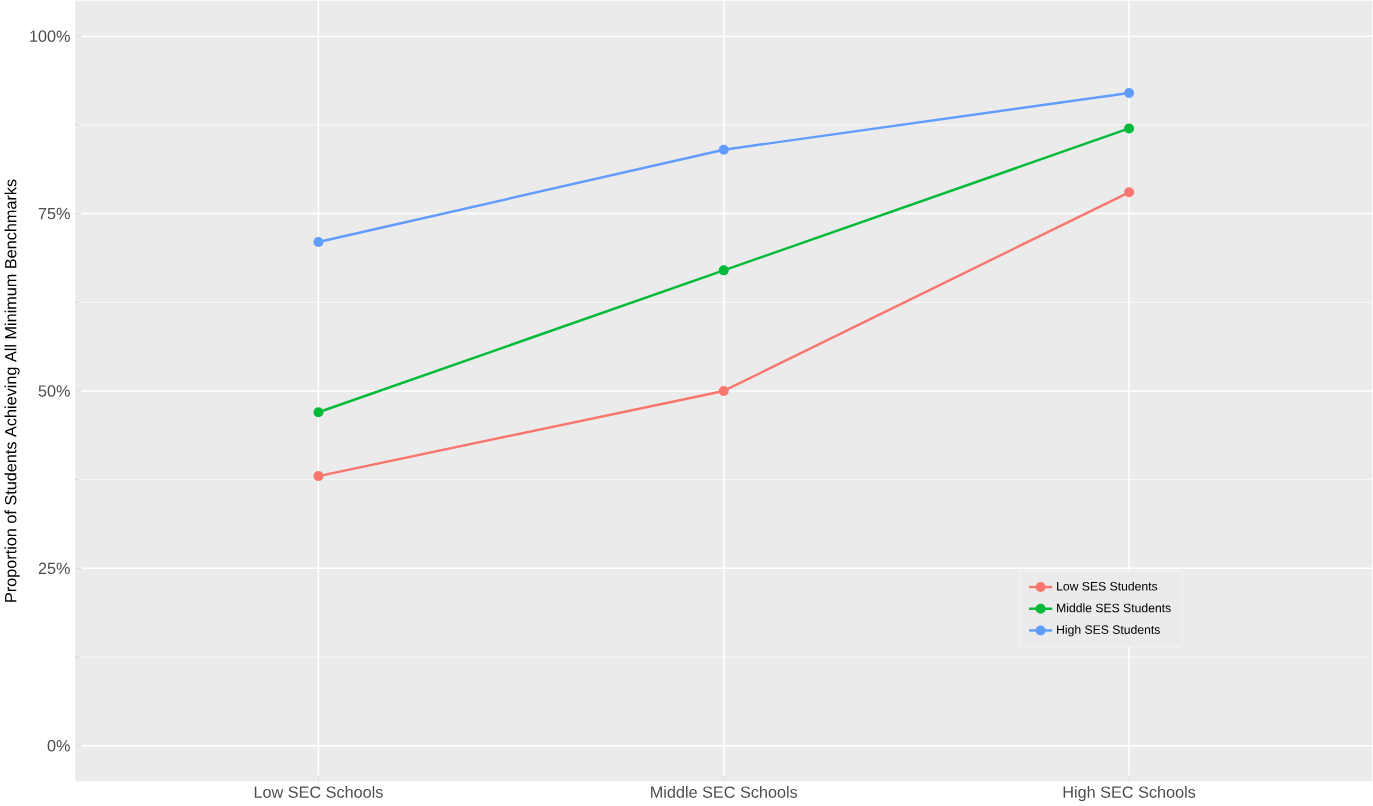 Image resolution: width=1373 pixels, height=806 pixels. Describe the element at coordinates (1107, 586) in the screenshot. I see `legend-label: Low SES Students` at that location.